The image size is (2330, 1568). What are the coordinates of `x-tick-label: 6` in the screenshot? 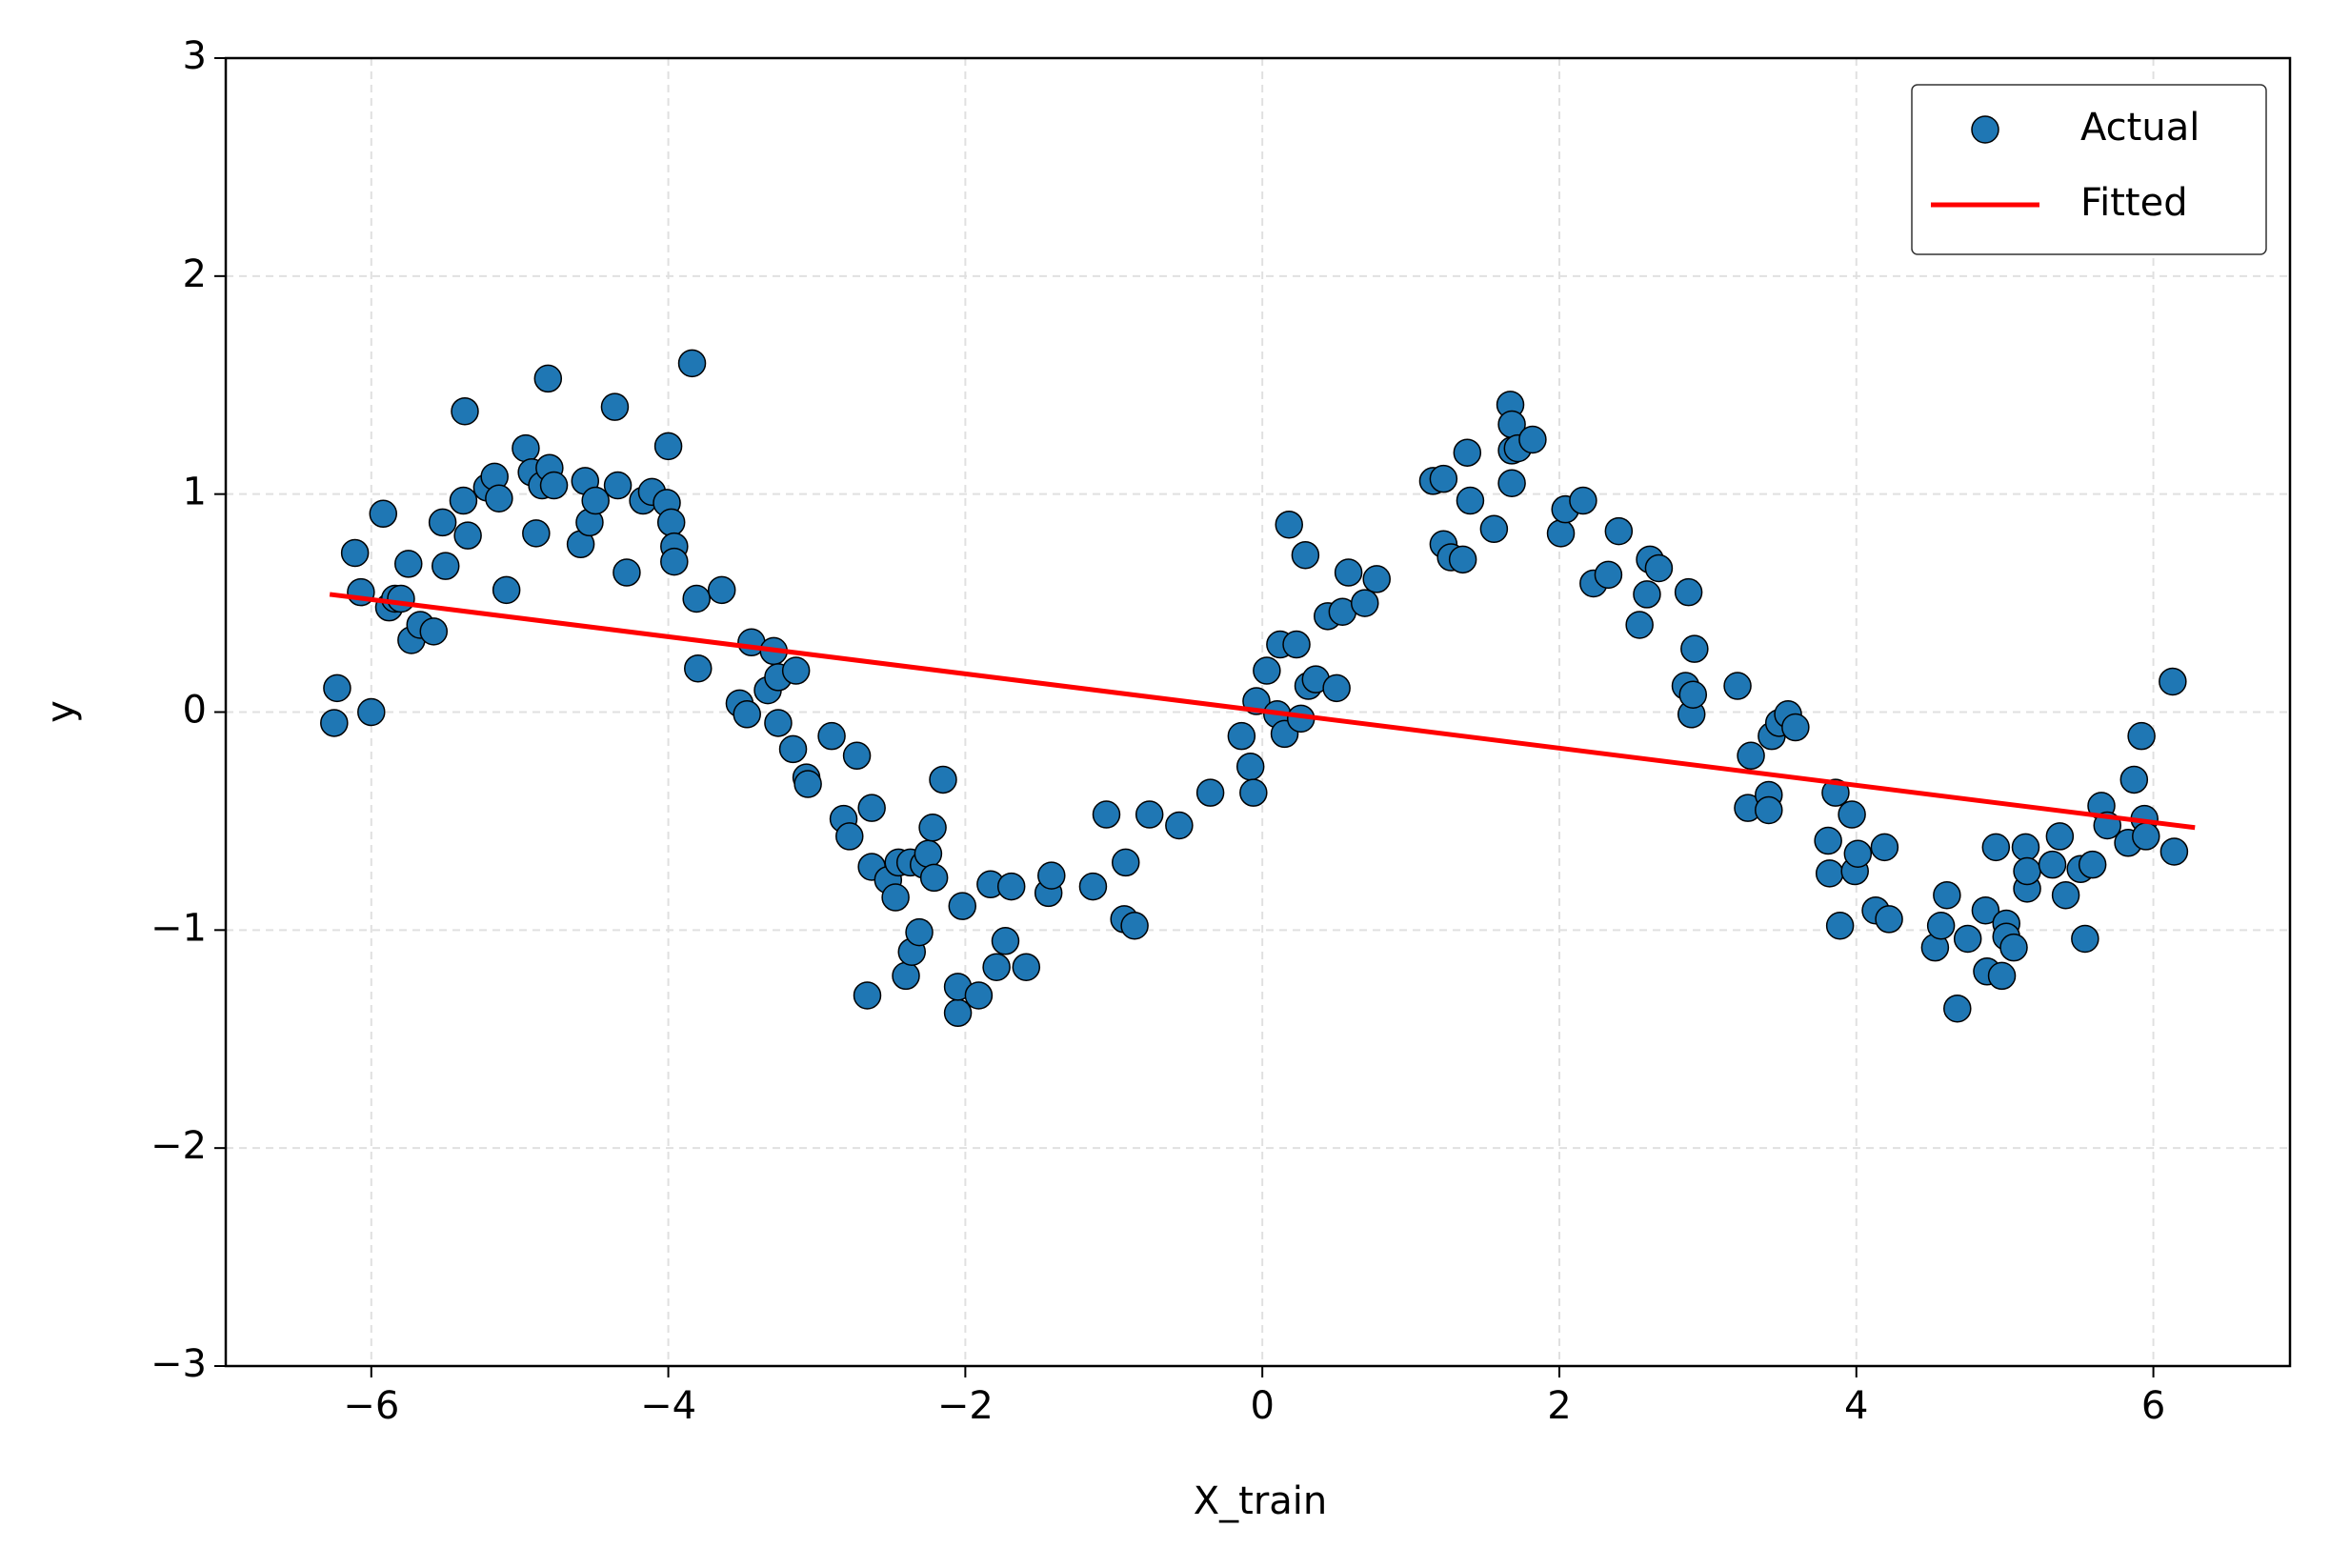 It's located at (2153, 1406).